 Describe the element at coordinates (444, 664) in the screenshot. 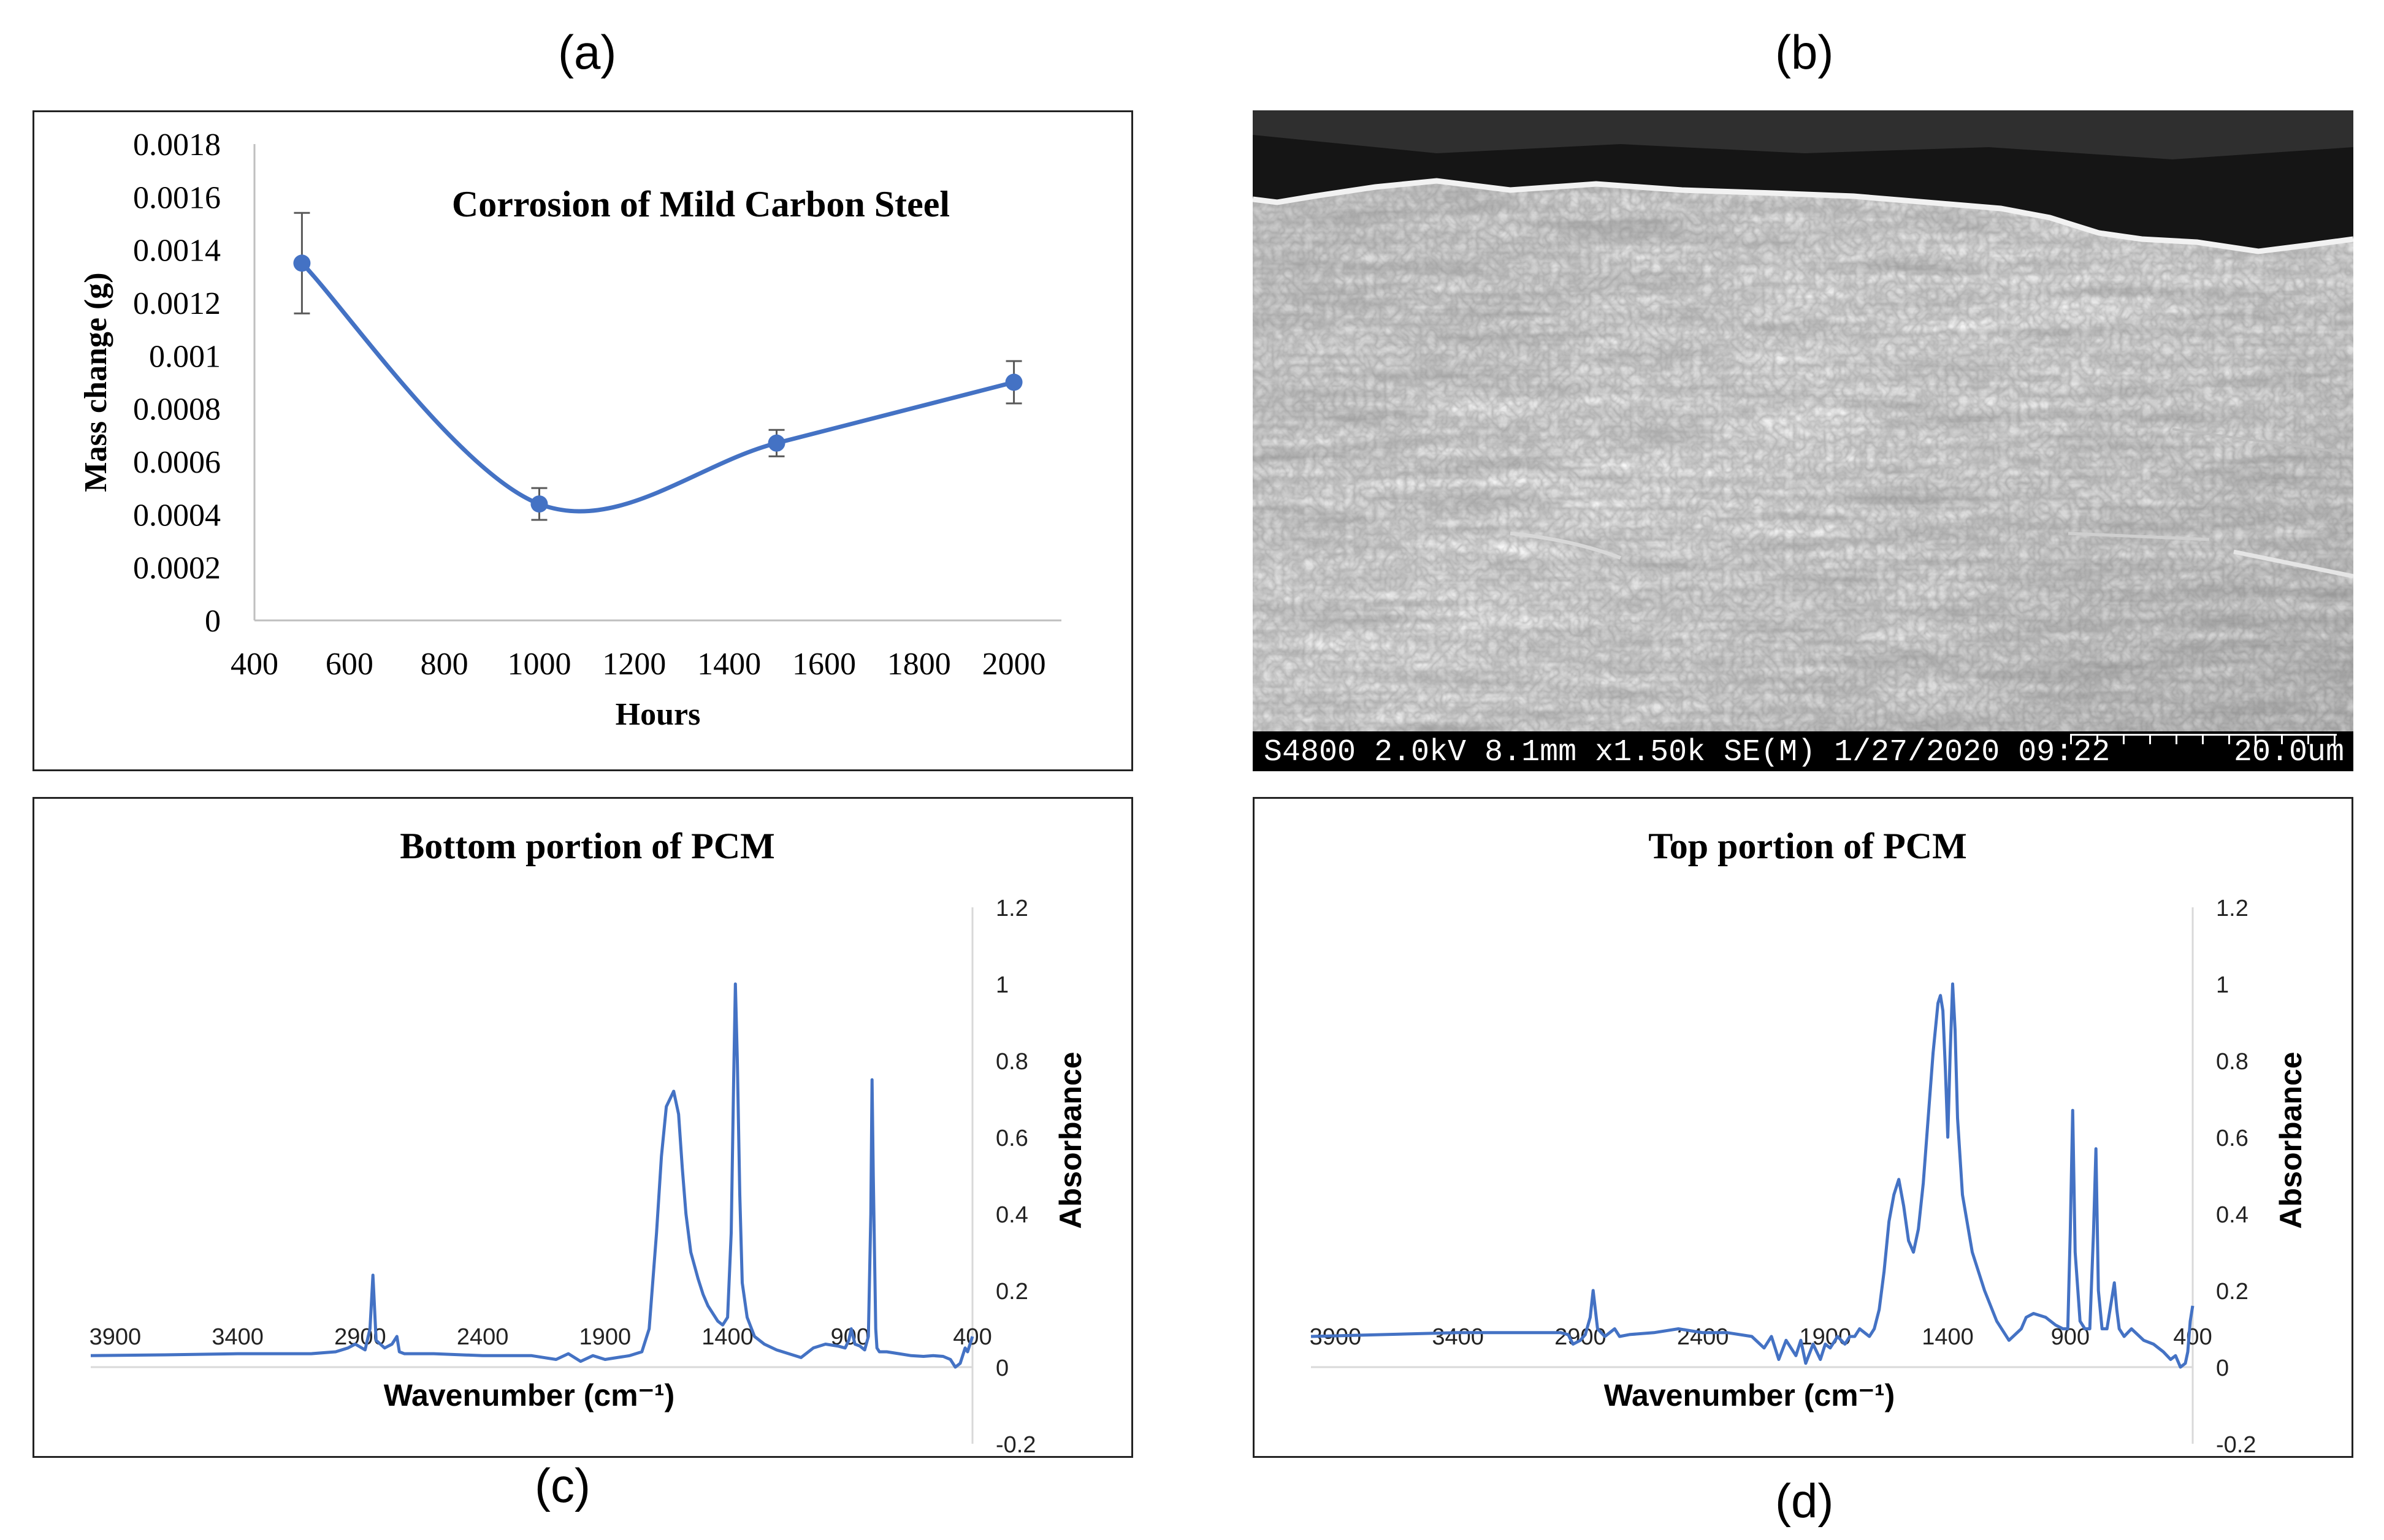

I see `chart-a-x-tick-label: 800` at that location.